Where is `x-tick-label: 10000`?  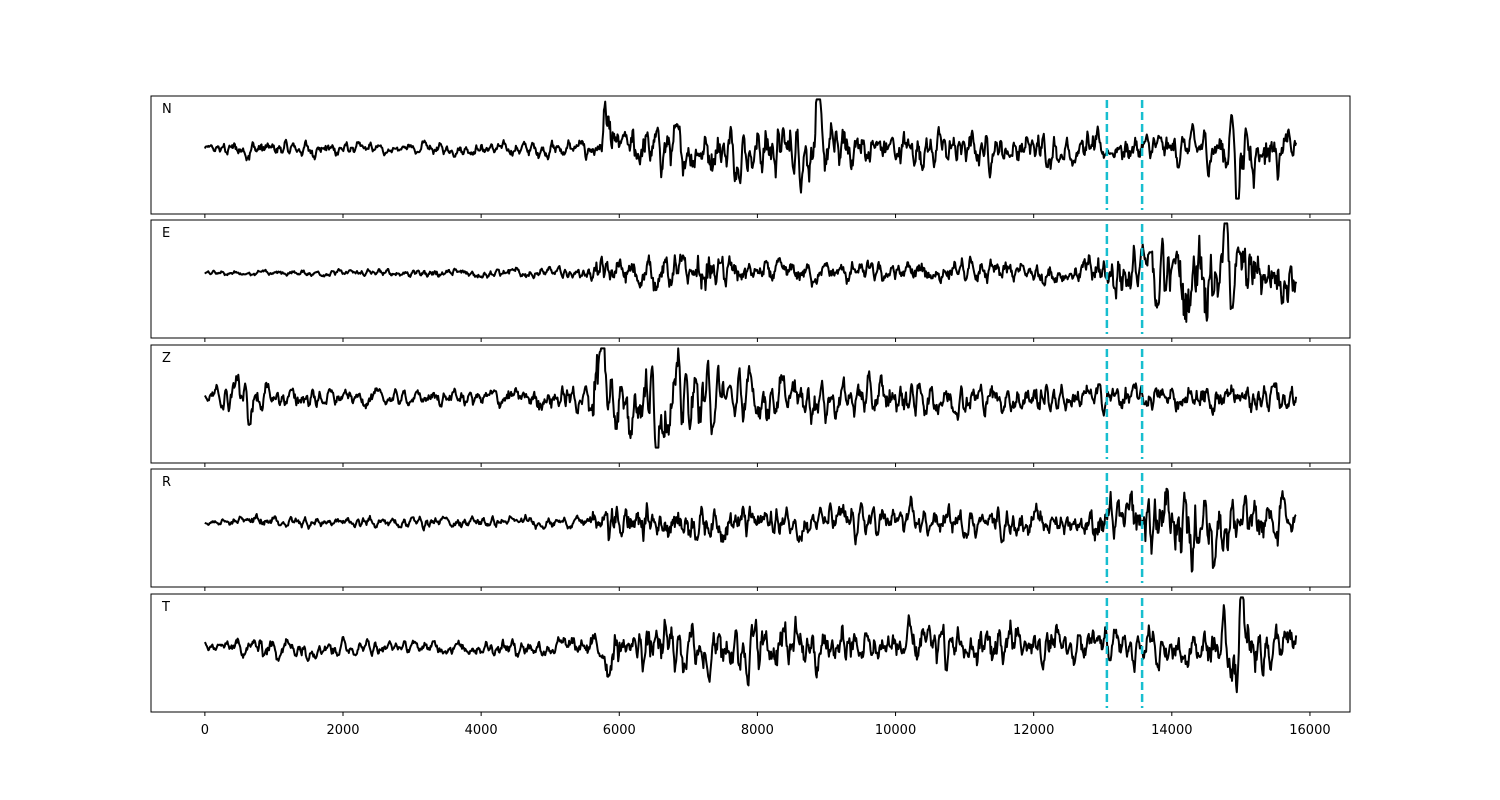
x-tick-label: 10000 is located at coordinates (895, 730).